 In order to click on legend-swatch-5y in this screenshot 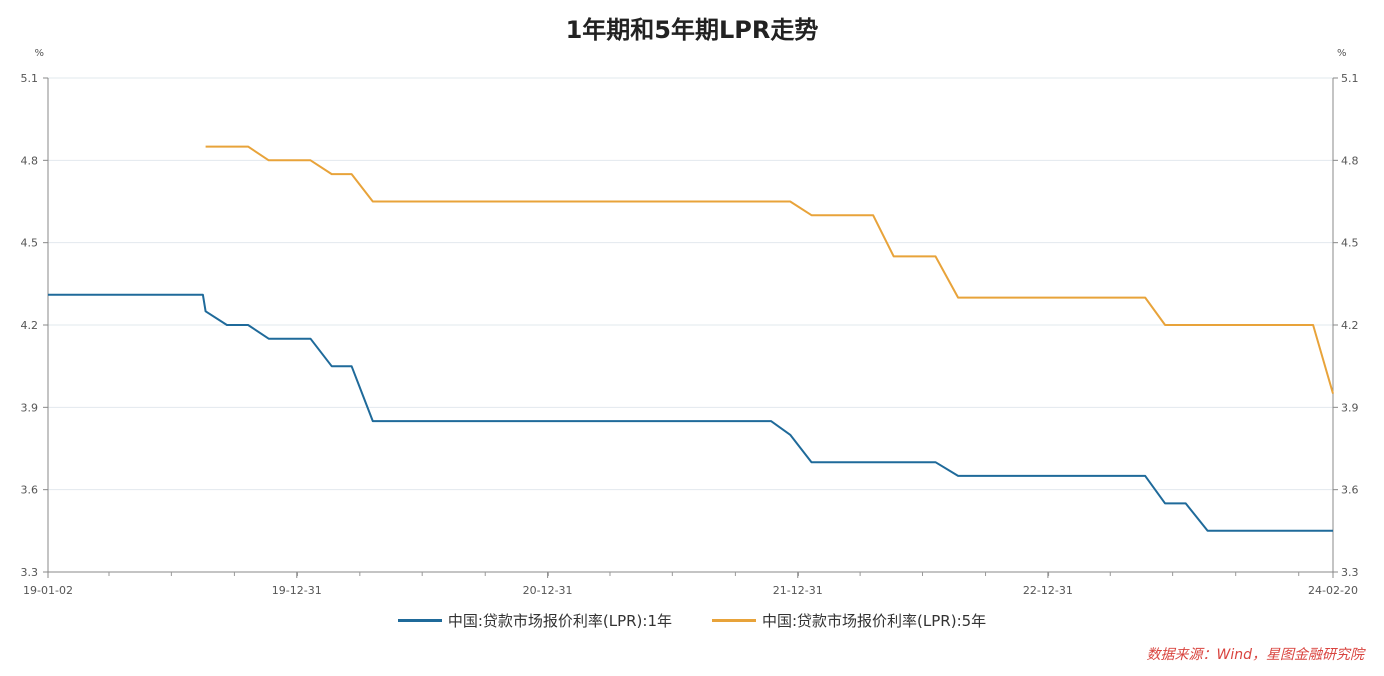, I will do `click(734, 620)`.